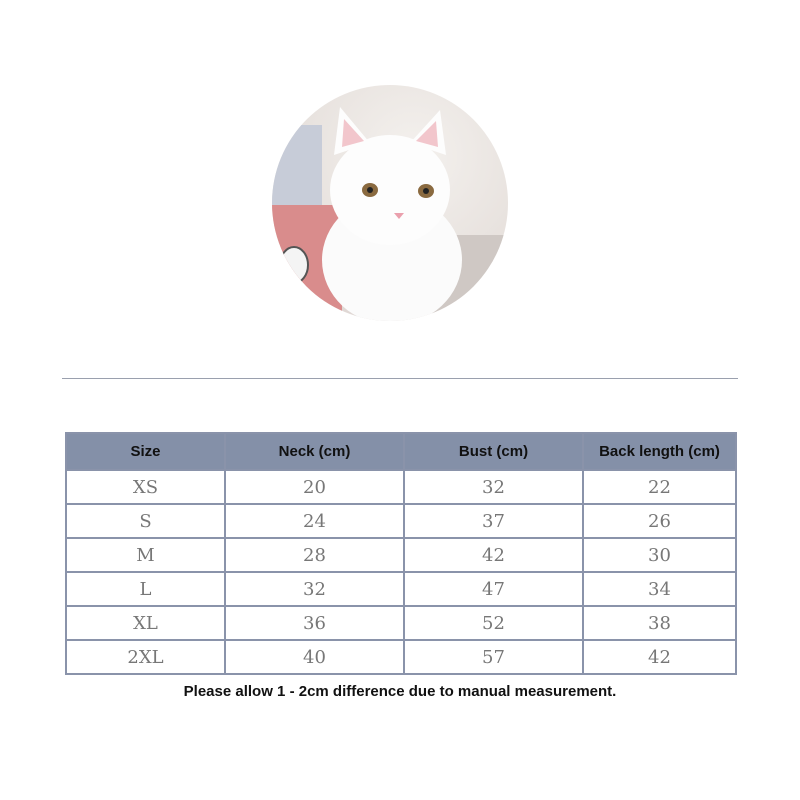 The image size is (800, 800). I want to click on header-size: Size, so click(145, 451).